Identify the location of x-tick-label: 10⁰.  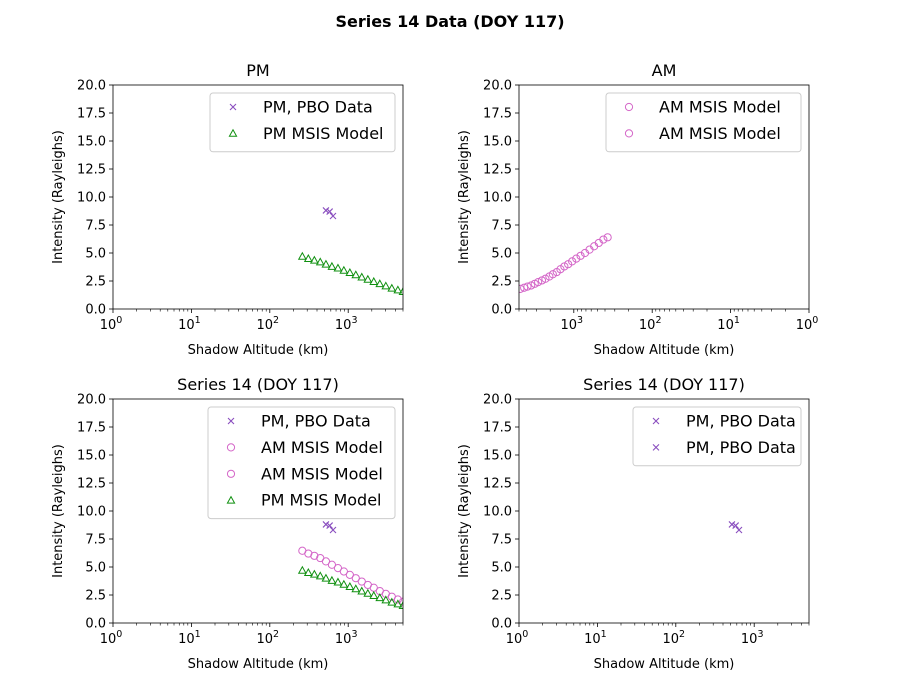
(807, 324).